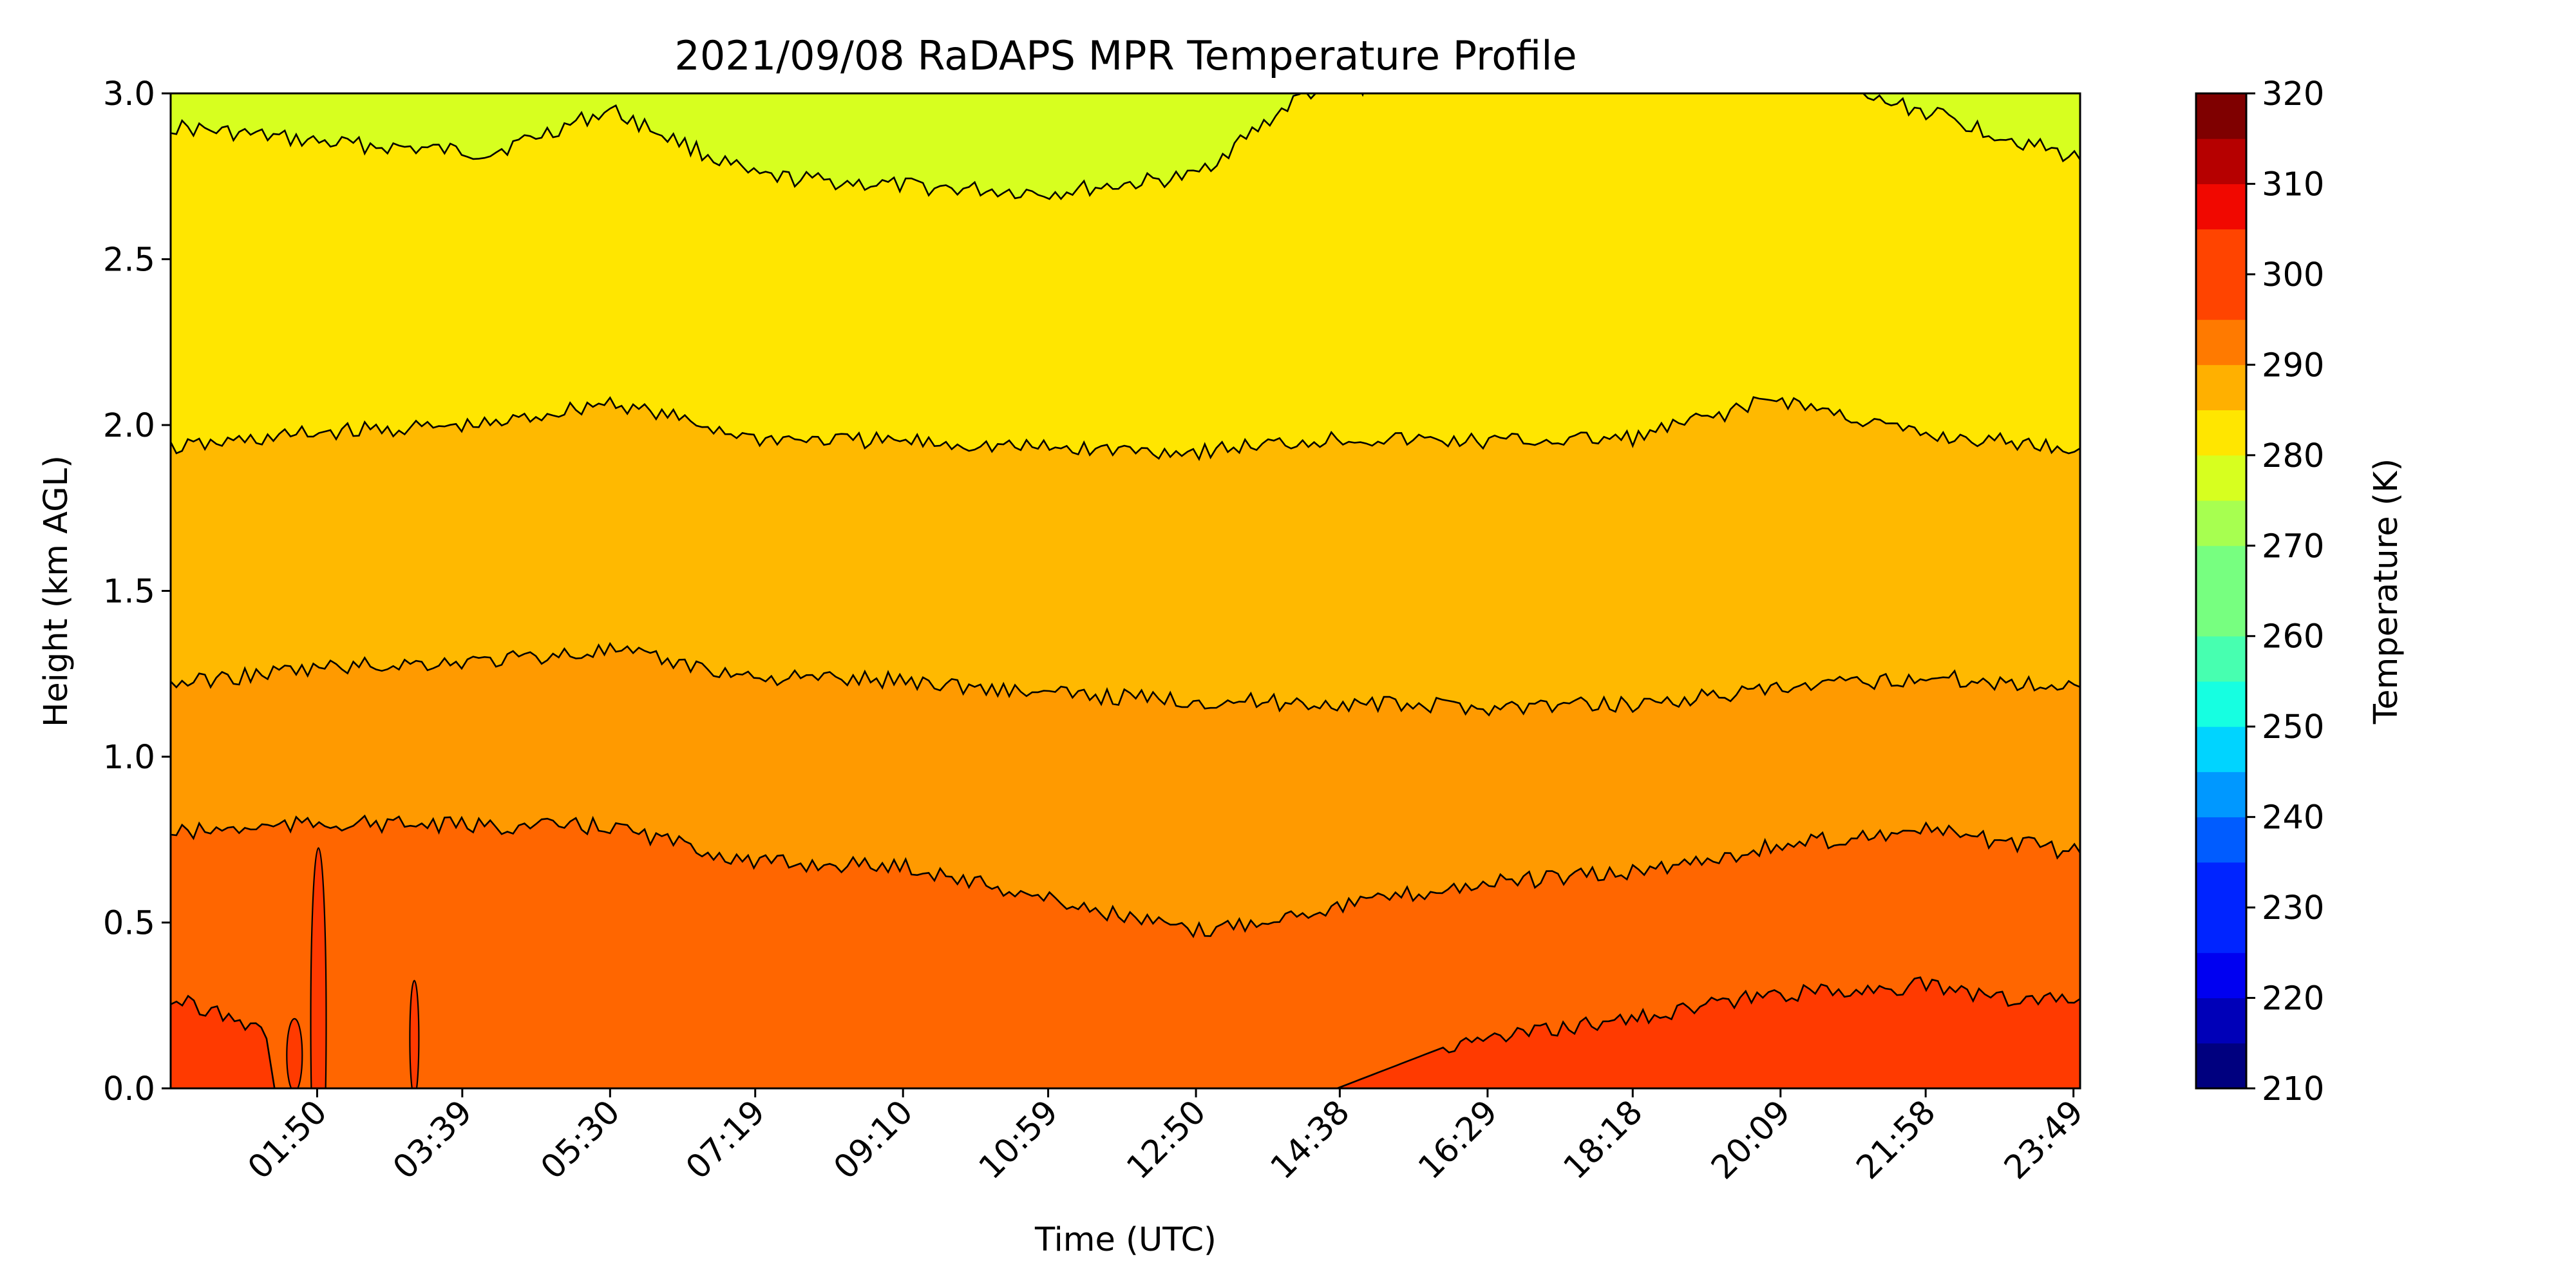  What do you see at coordinates (56, 591) in the screenshot?
I see `y-axis-label: Height (km AGL)` at bounding box center [56, 591].